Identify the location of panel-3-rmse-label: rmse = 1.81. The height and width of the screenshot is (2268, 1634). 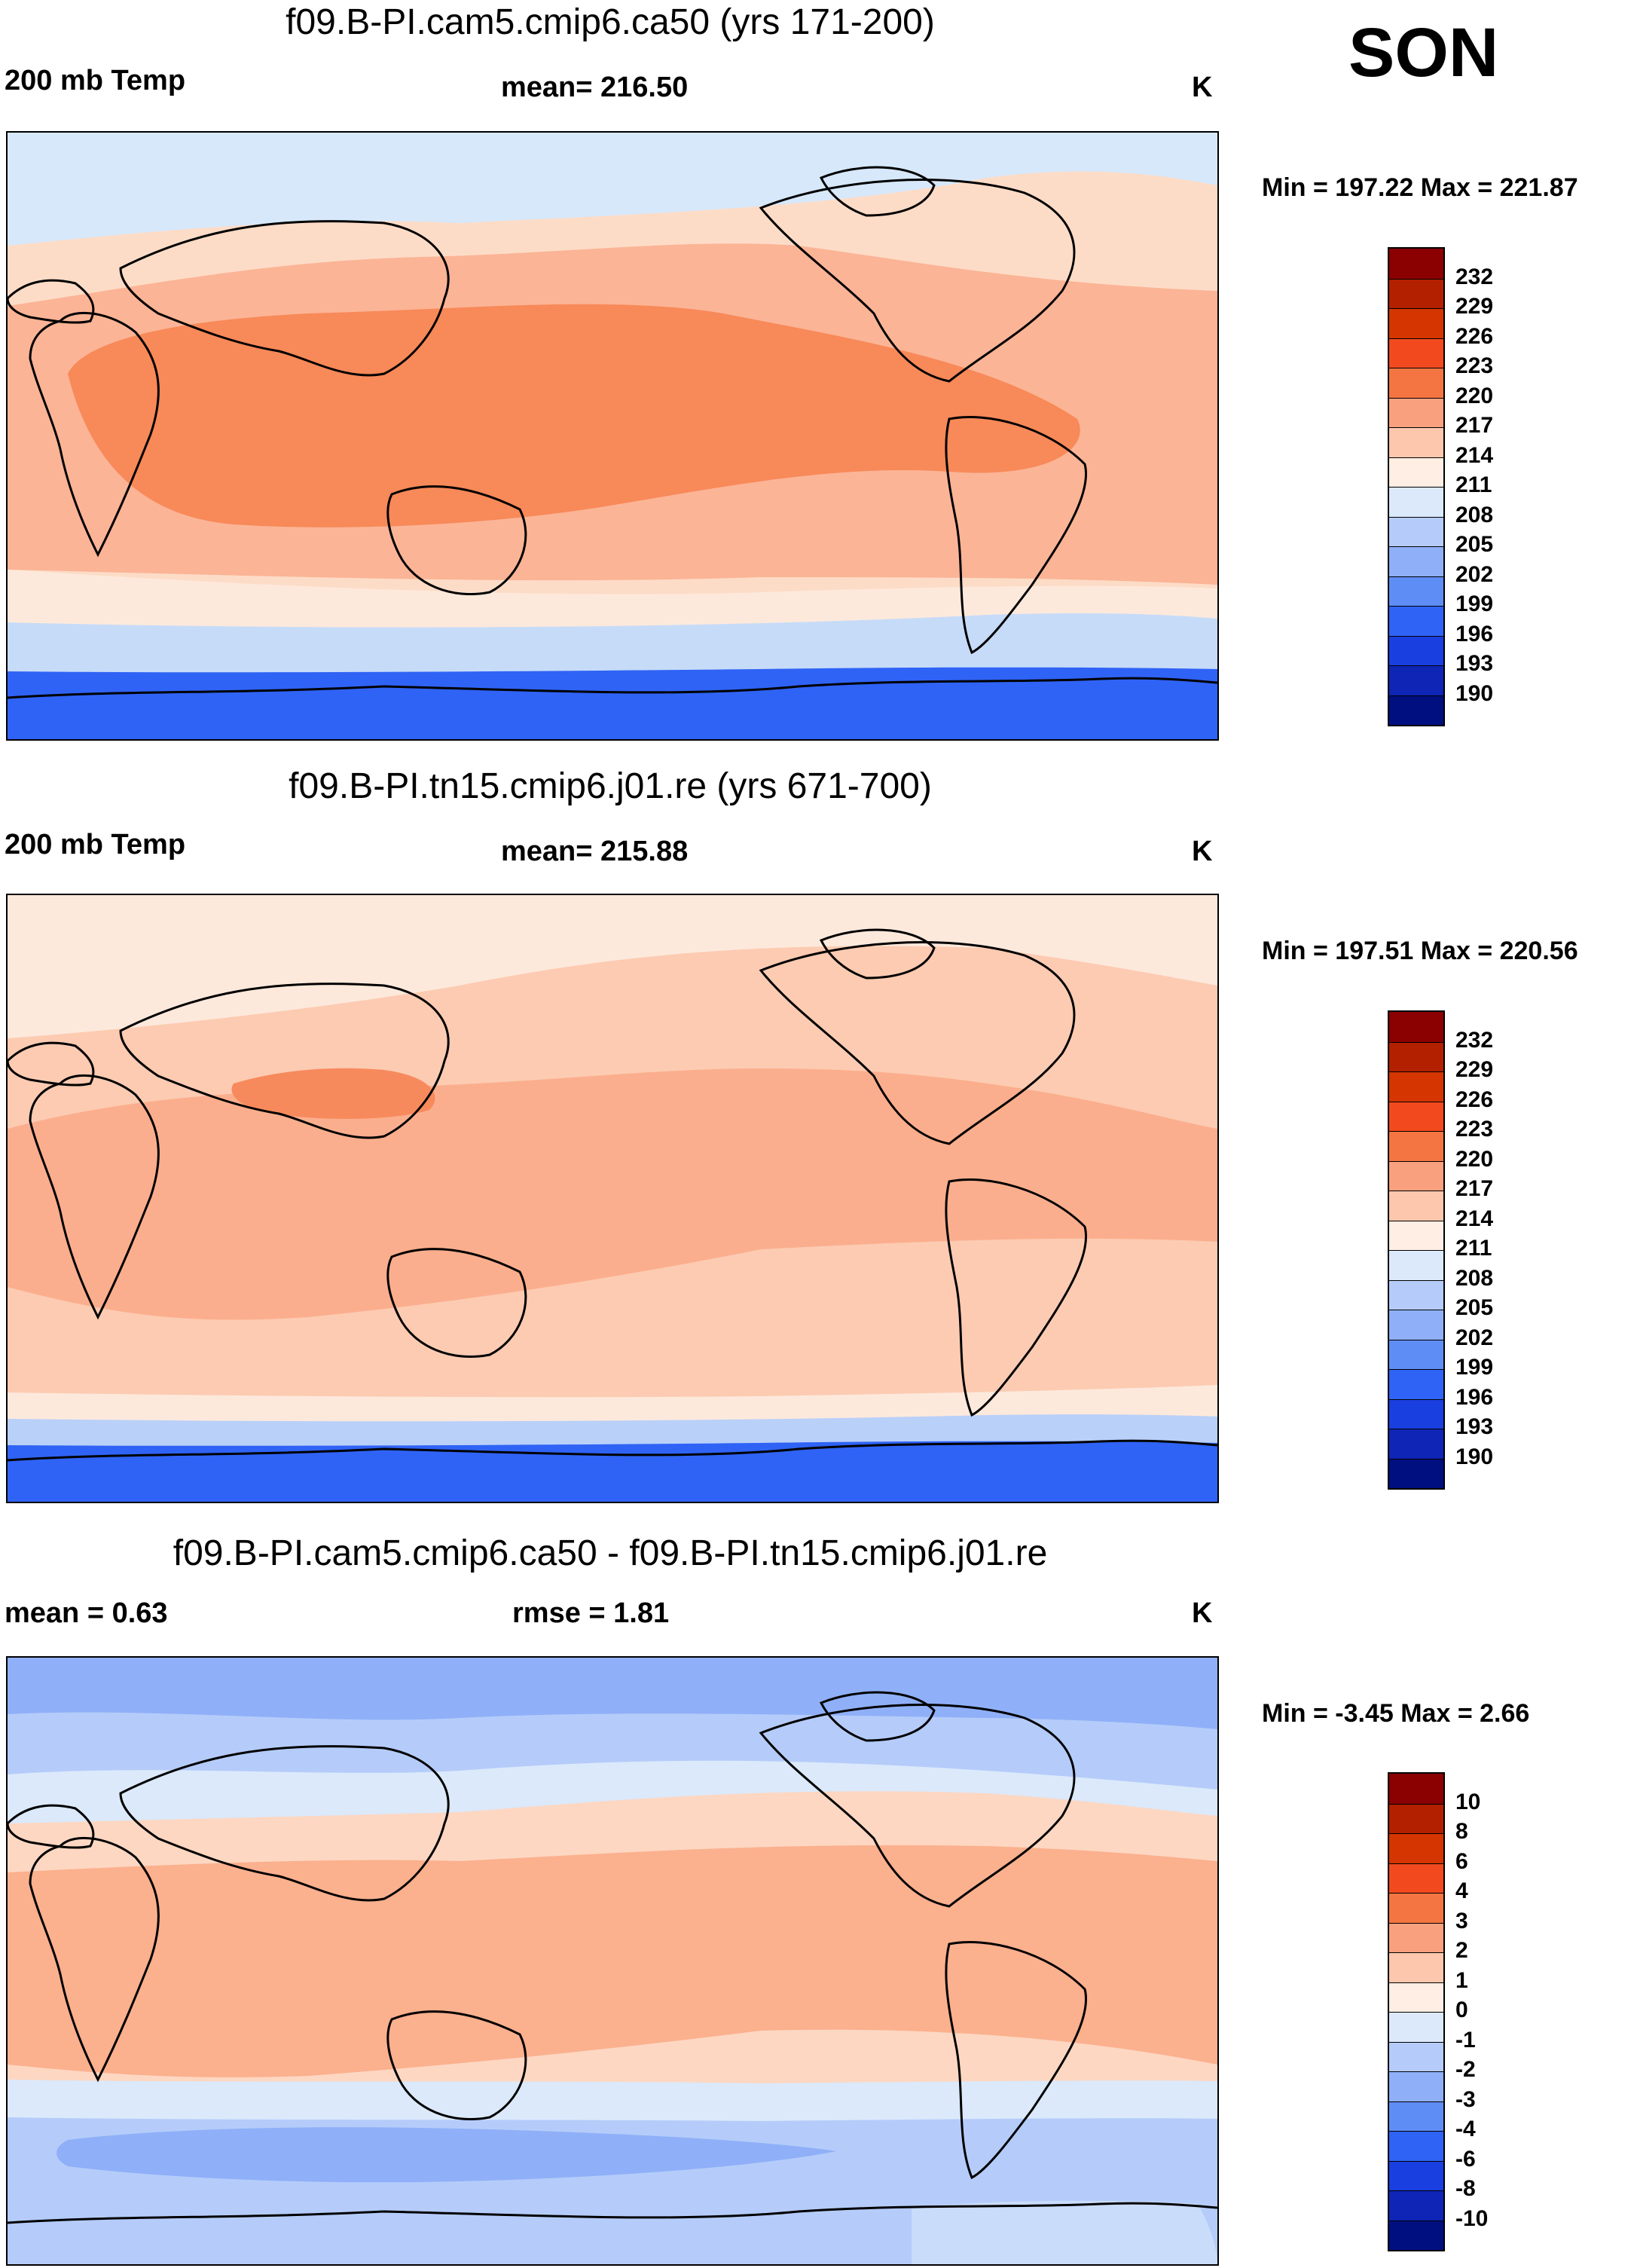
(591, 1613).